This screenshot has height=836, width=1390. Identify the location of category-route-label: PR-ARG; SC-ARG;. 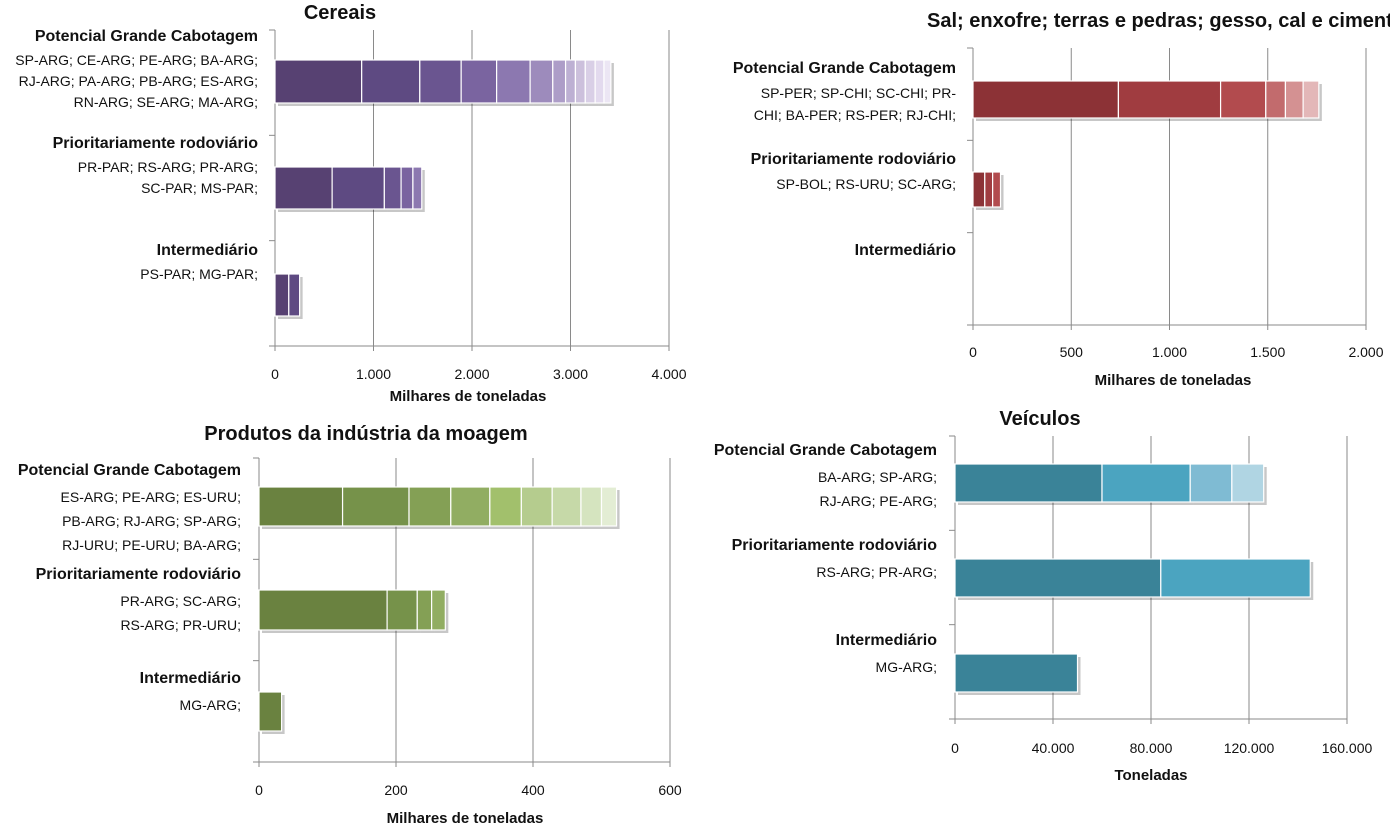
(180, 601).